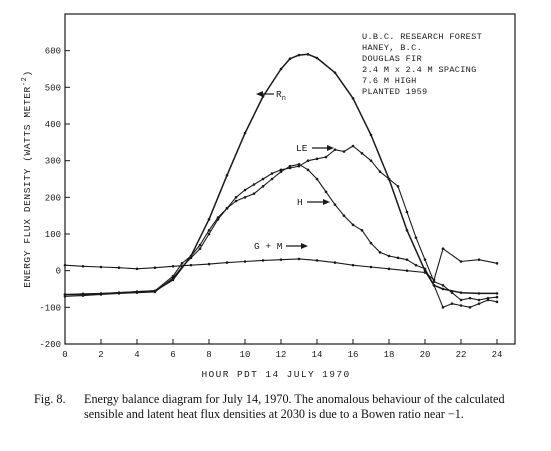 This screenshot has width=551, height=451. Describe the element at coordinates (172, 355) in the screenshot. I see `x-tick-label: 6` at that location.